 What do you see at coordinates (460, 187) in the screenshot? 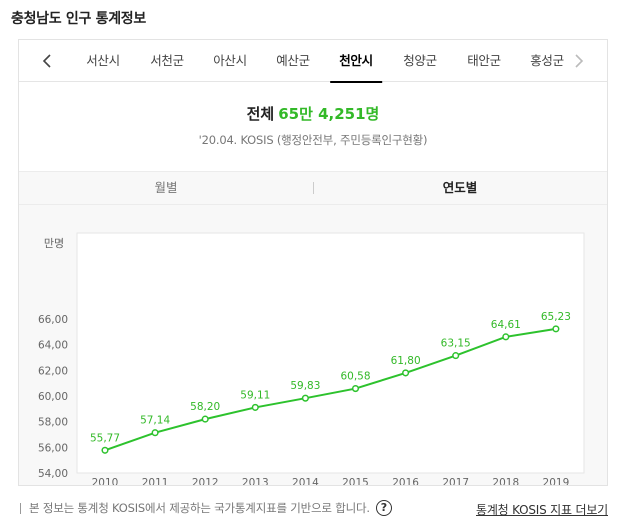
I see `segment-yearly: 연도별` at bounding box center [460, 187].